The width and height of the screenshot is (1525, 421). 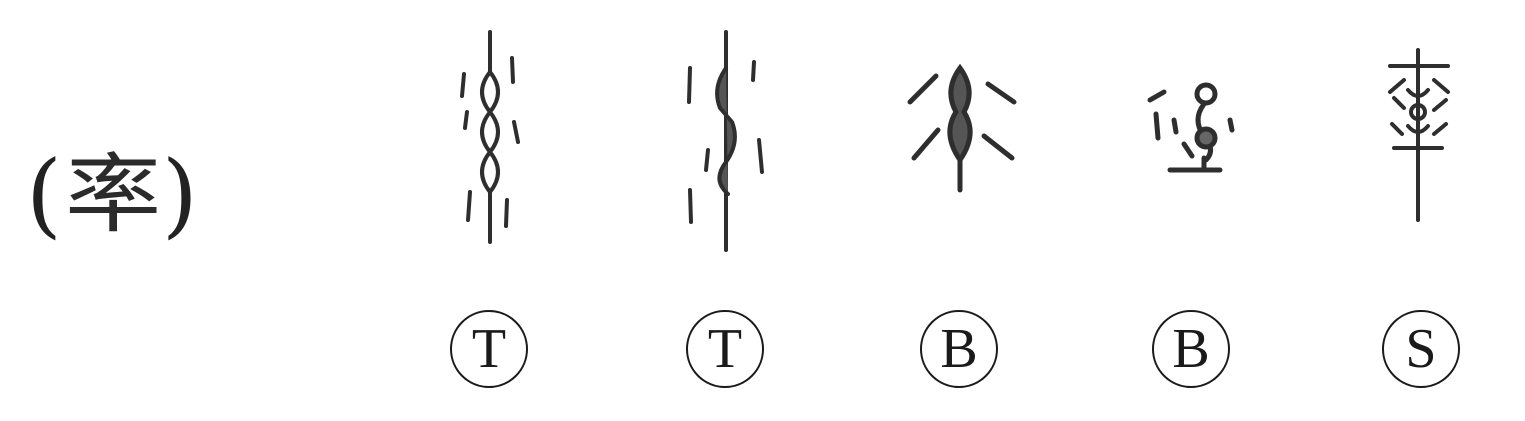 What do you see at coordinates (725, 141) in the screenshot?
I see `oracle-bone-form-2-icon` at bounding box center [725, 141].